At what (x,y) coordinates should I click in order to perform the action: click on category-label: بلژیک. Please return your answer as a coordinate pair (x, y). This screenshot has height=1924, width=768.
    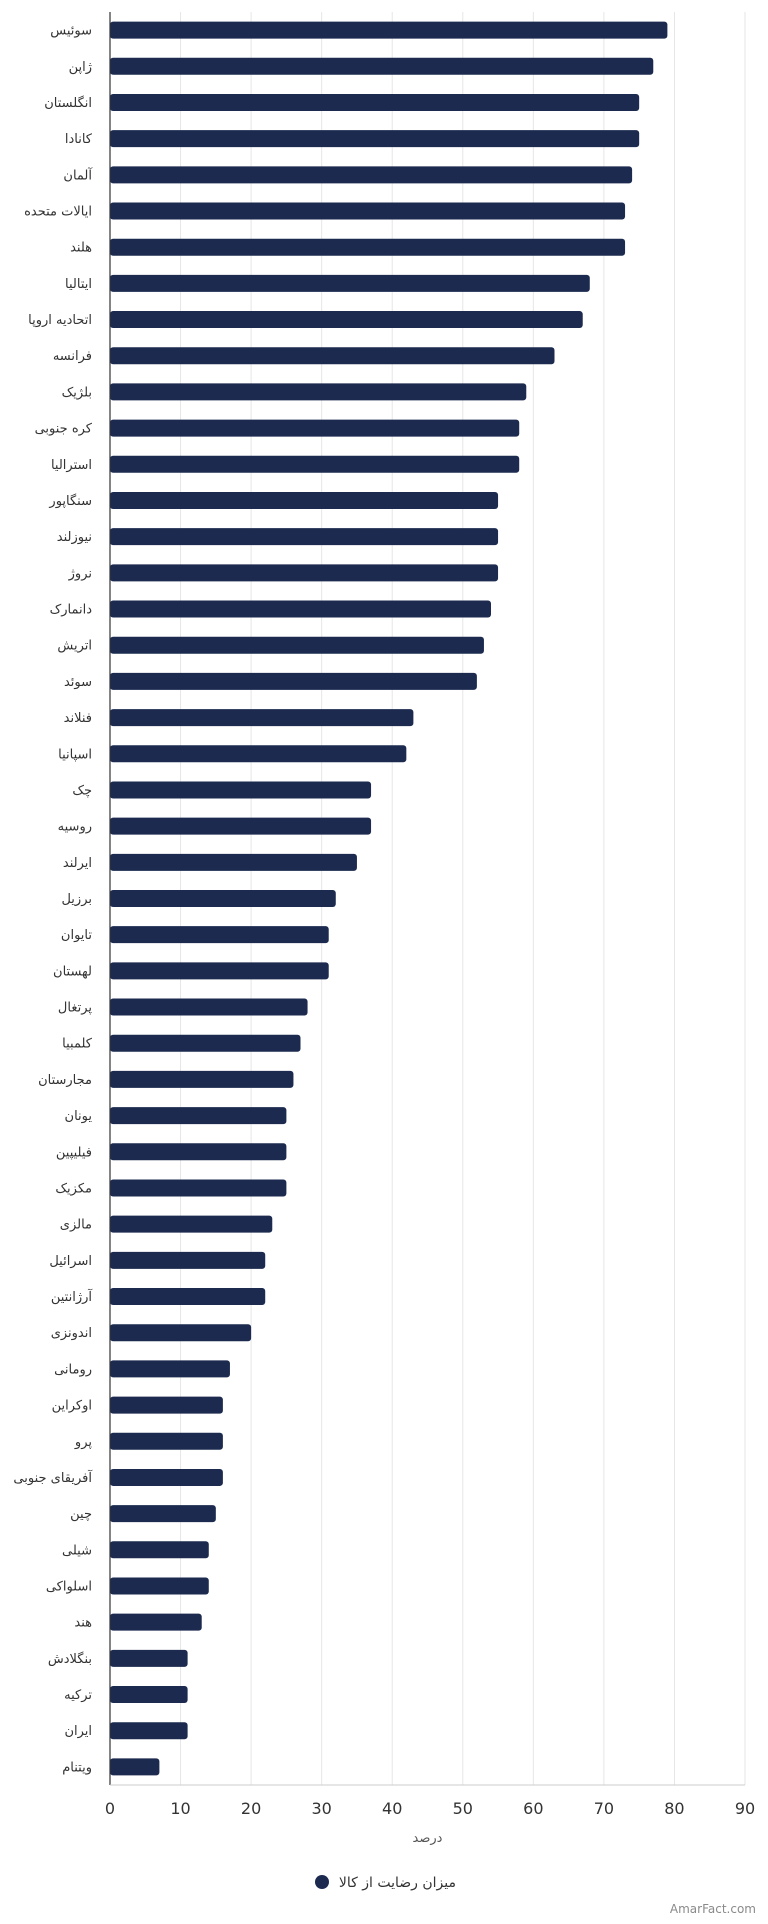
    Looking at the image, I should click on (77, 392).